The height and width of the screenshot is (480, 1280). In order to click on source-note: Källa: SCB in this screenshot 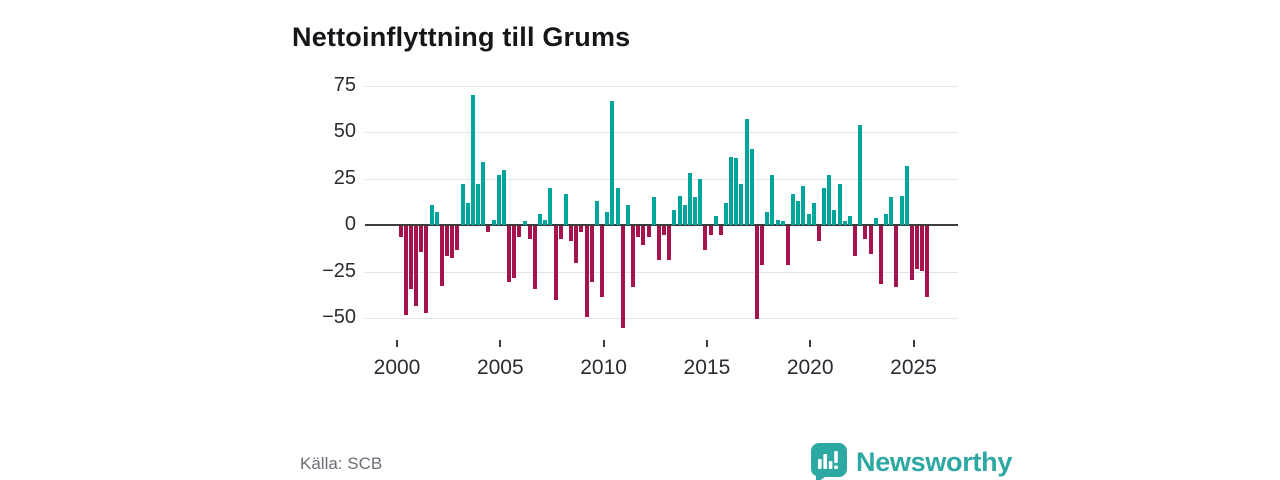, I will do `click(341, 463)`.